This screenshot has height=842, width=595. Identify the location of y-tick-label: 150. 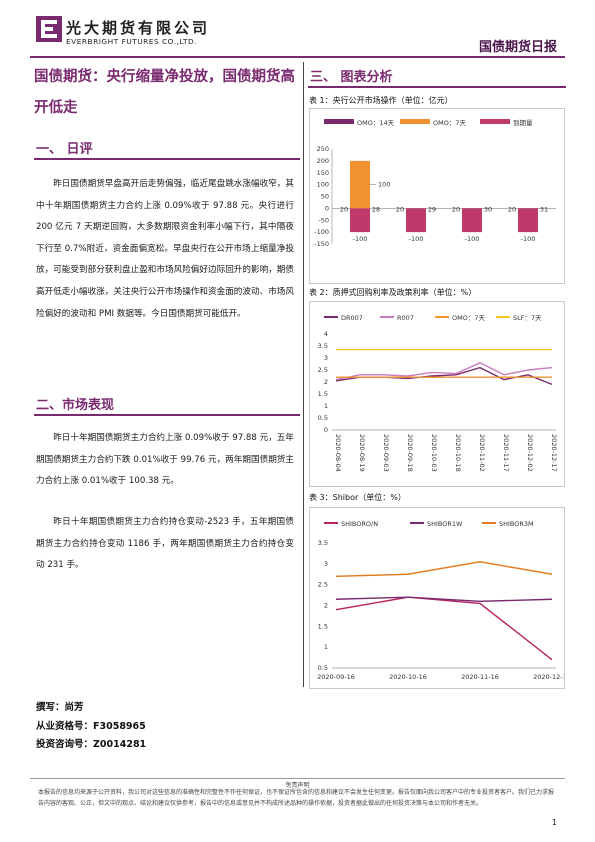
(323, 173).